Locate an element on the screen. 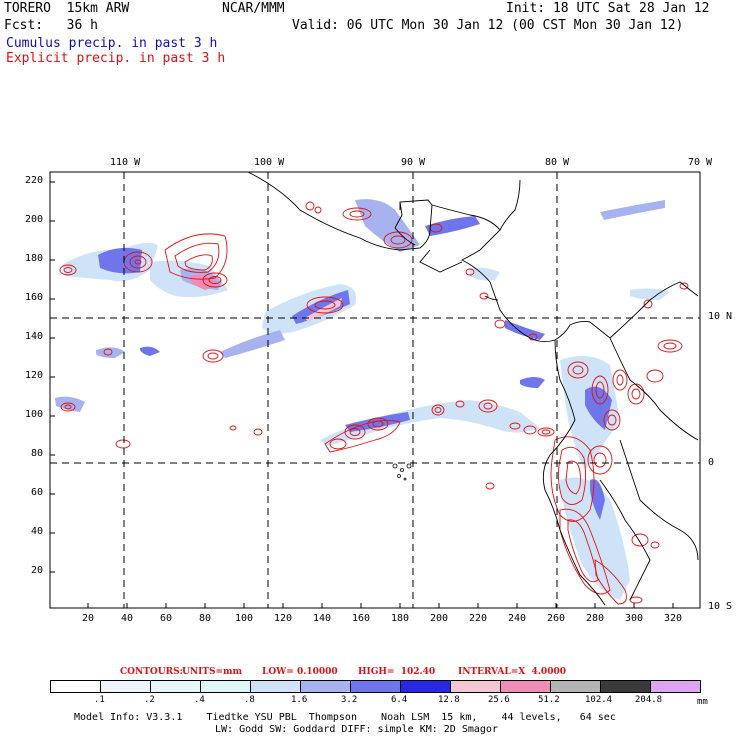 This screenshot has height=740, width=740. lon-label-110w: 110 W is located at coordinates (125, 162).